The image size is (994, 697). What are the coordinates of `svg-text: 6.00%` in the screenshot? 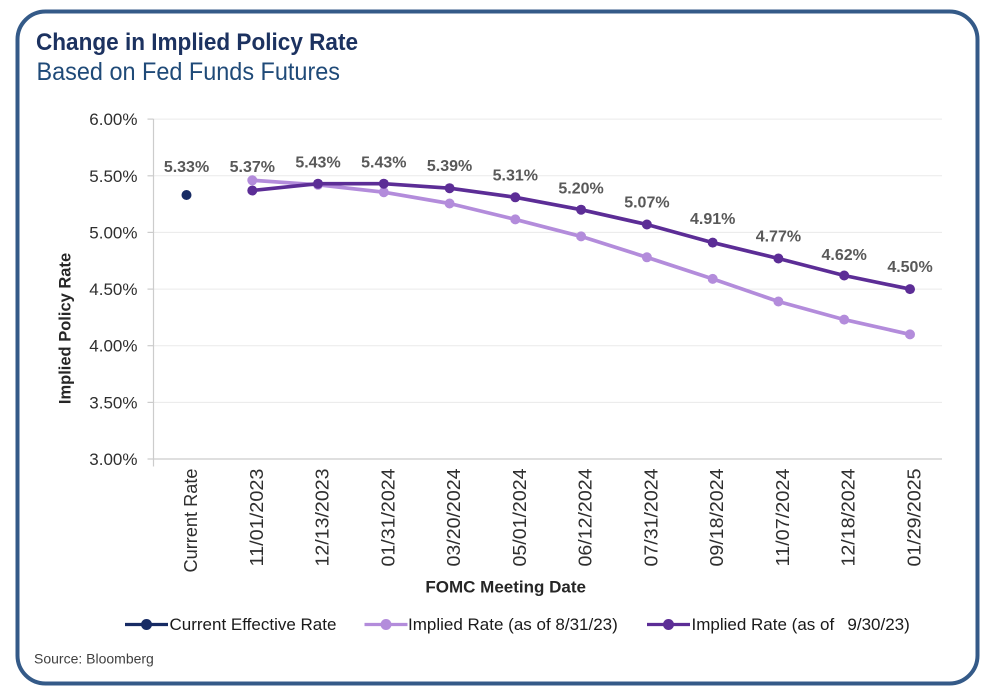 It's located at (113, 119).